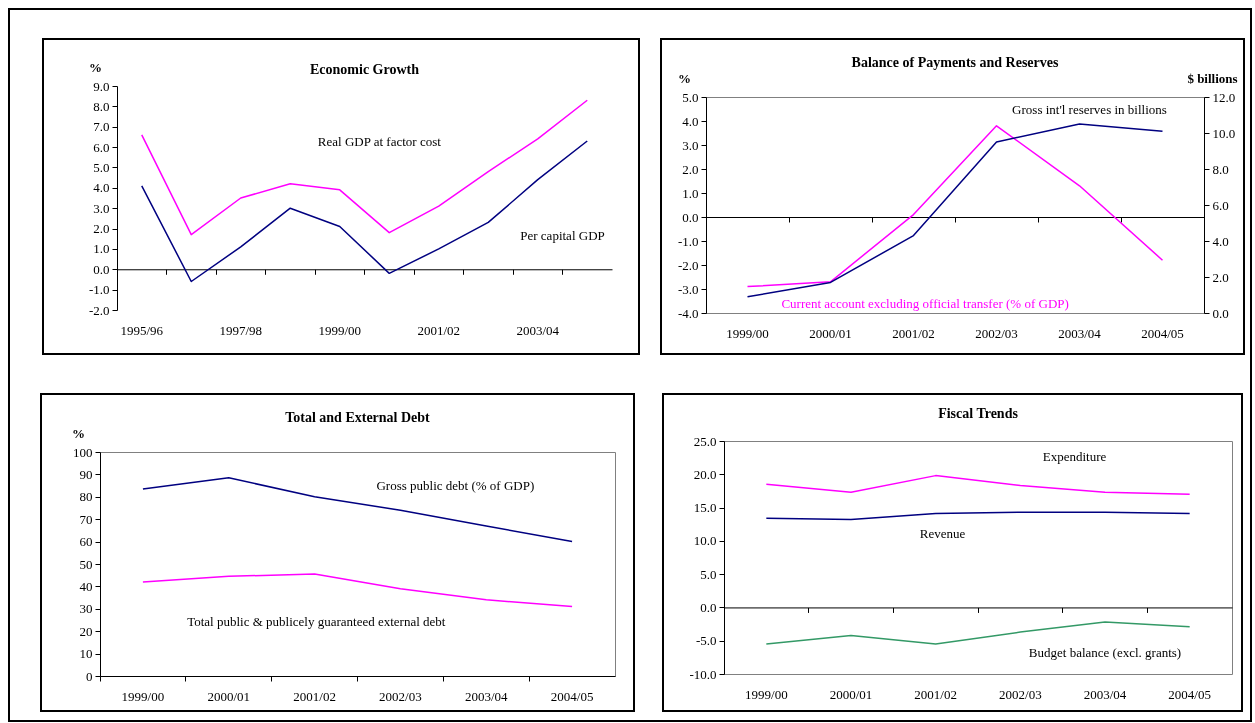 The image size is (1255, 723). What do you see at coordinates (358, 417) in the screenshot?
I see `chart-title: Total and External Debt` at bounding box center [358, 417].